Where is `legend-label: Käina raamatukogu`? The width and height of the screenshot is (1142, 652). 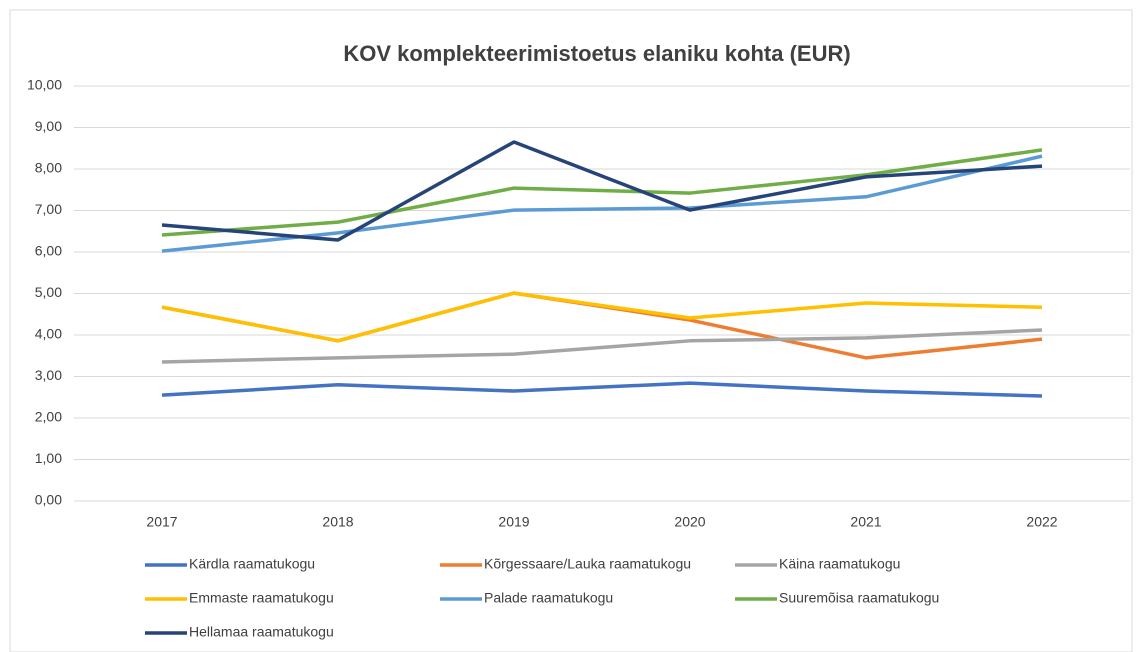
legend-label: Käina raamatukogu is located at coordinates (839, 564).